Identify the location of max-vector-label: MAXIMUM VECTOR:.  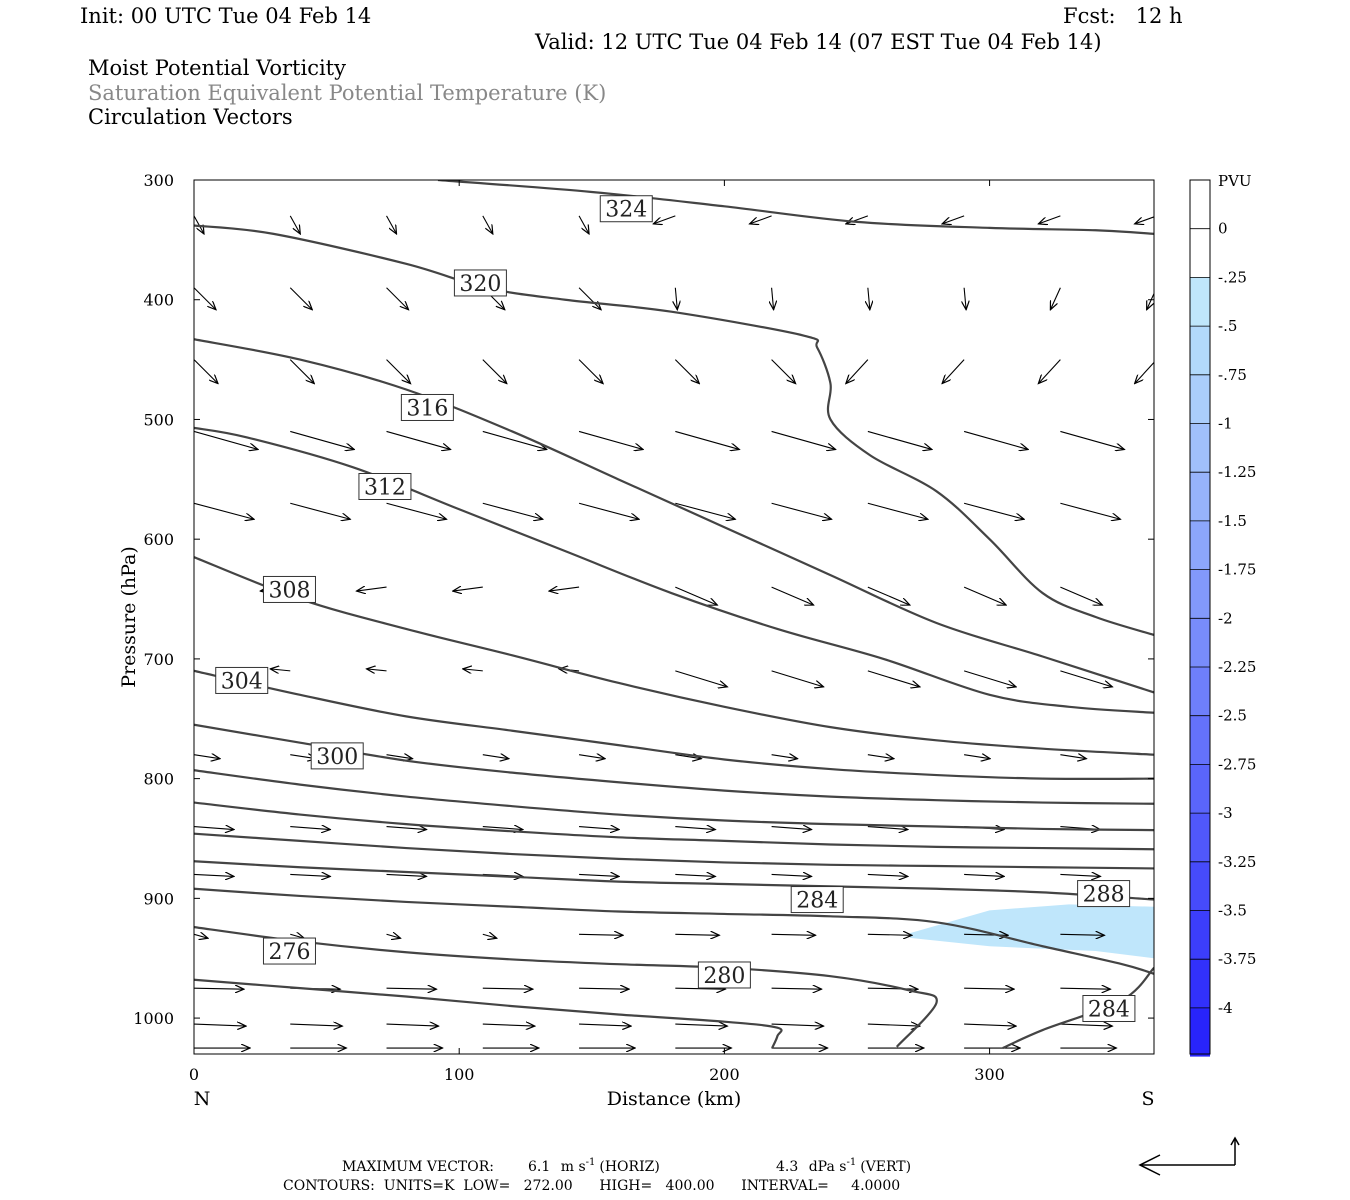
(418, 1167).